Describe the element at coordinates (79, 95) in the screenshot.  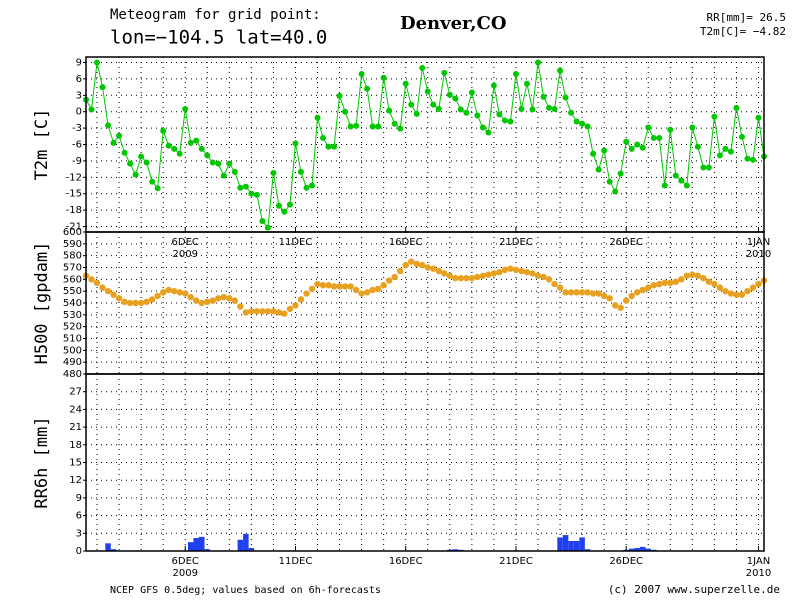
I see `y-tick-label: 3` at that location.